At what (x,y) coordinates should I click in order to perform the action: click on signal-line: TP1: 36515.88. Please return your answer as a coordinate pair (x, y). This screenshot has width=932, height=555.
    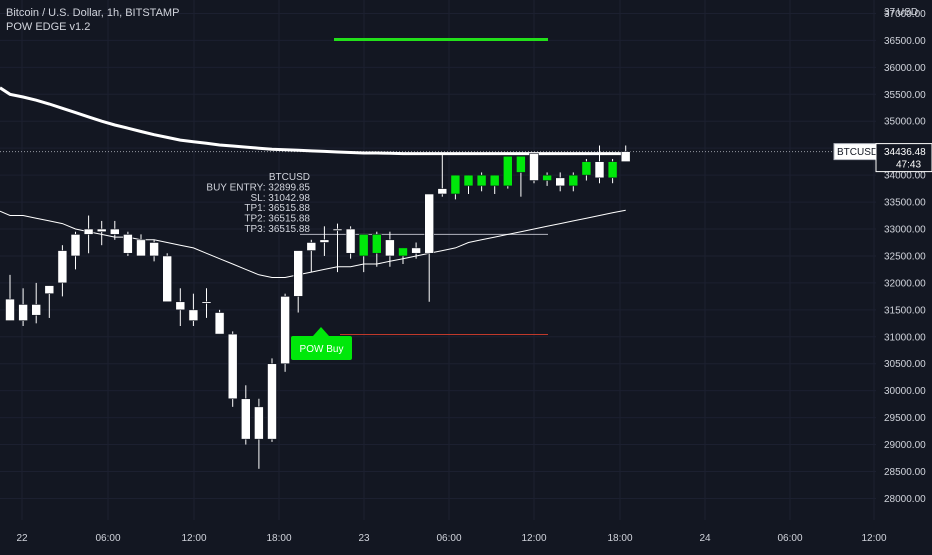
    Looking at the image, I should click on (277, 208).